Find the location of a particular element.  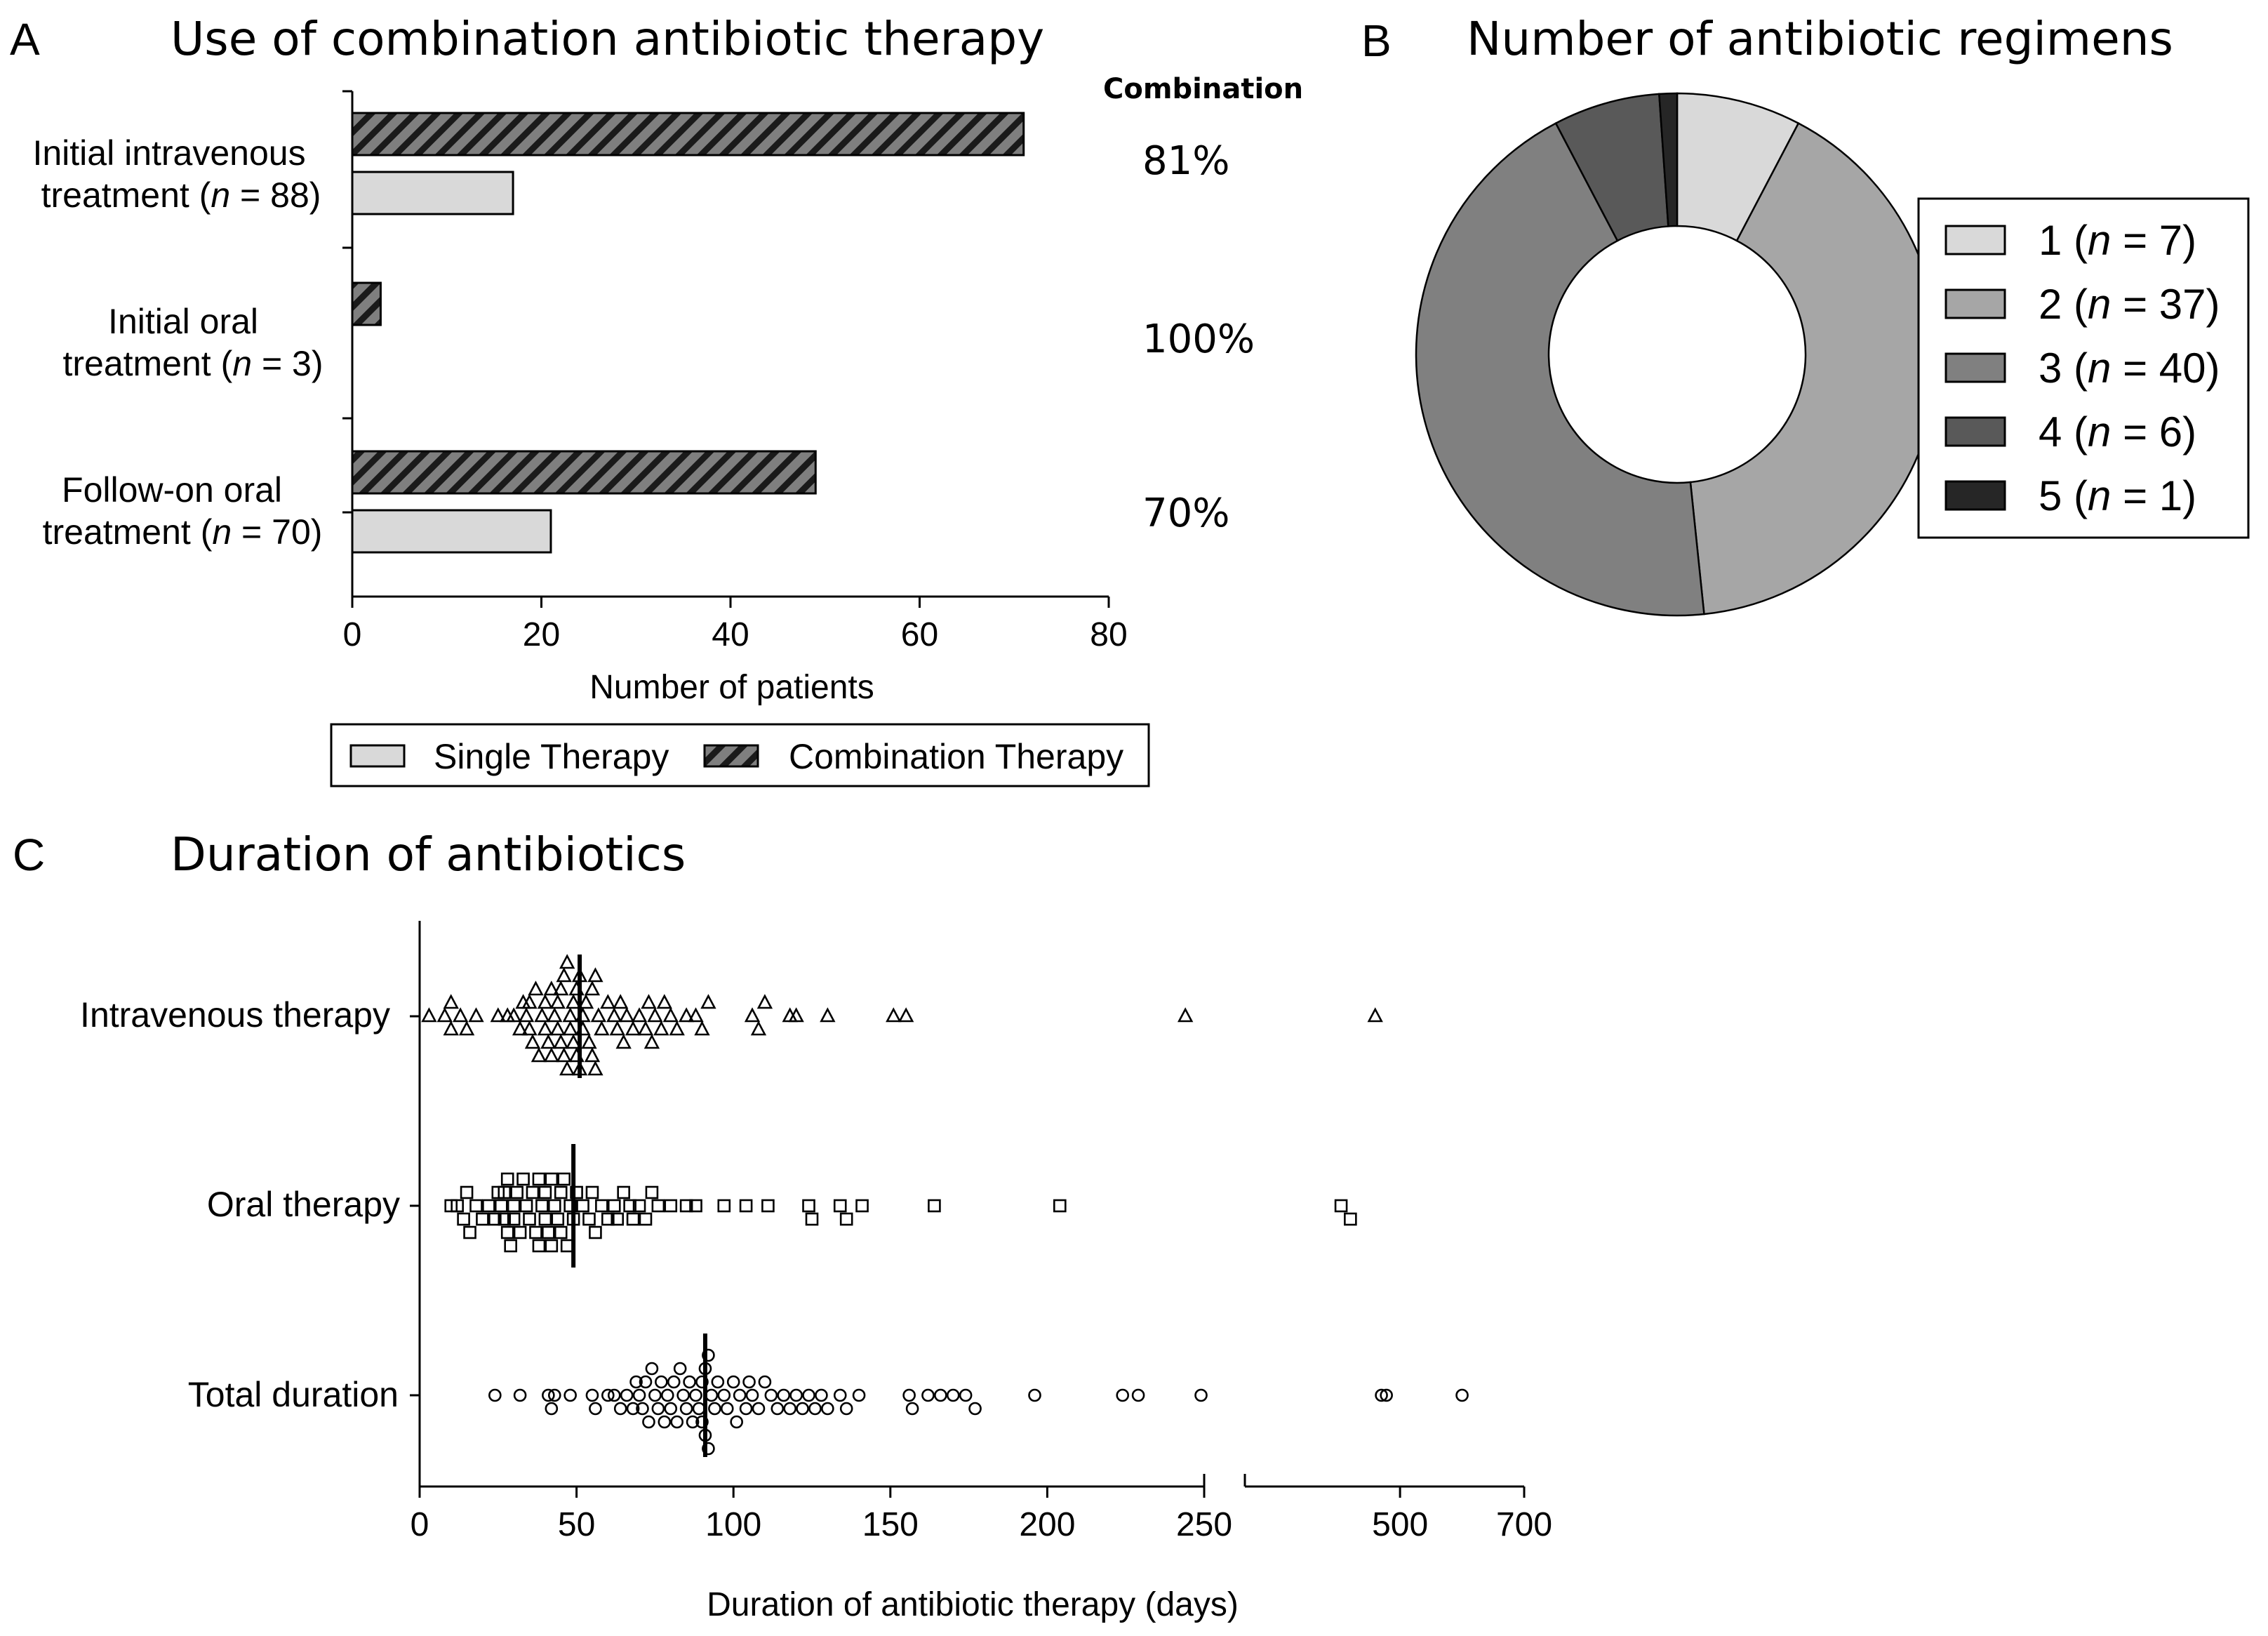

dot-plot is located at coordinates (945, 1205).